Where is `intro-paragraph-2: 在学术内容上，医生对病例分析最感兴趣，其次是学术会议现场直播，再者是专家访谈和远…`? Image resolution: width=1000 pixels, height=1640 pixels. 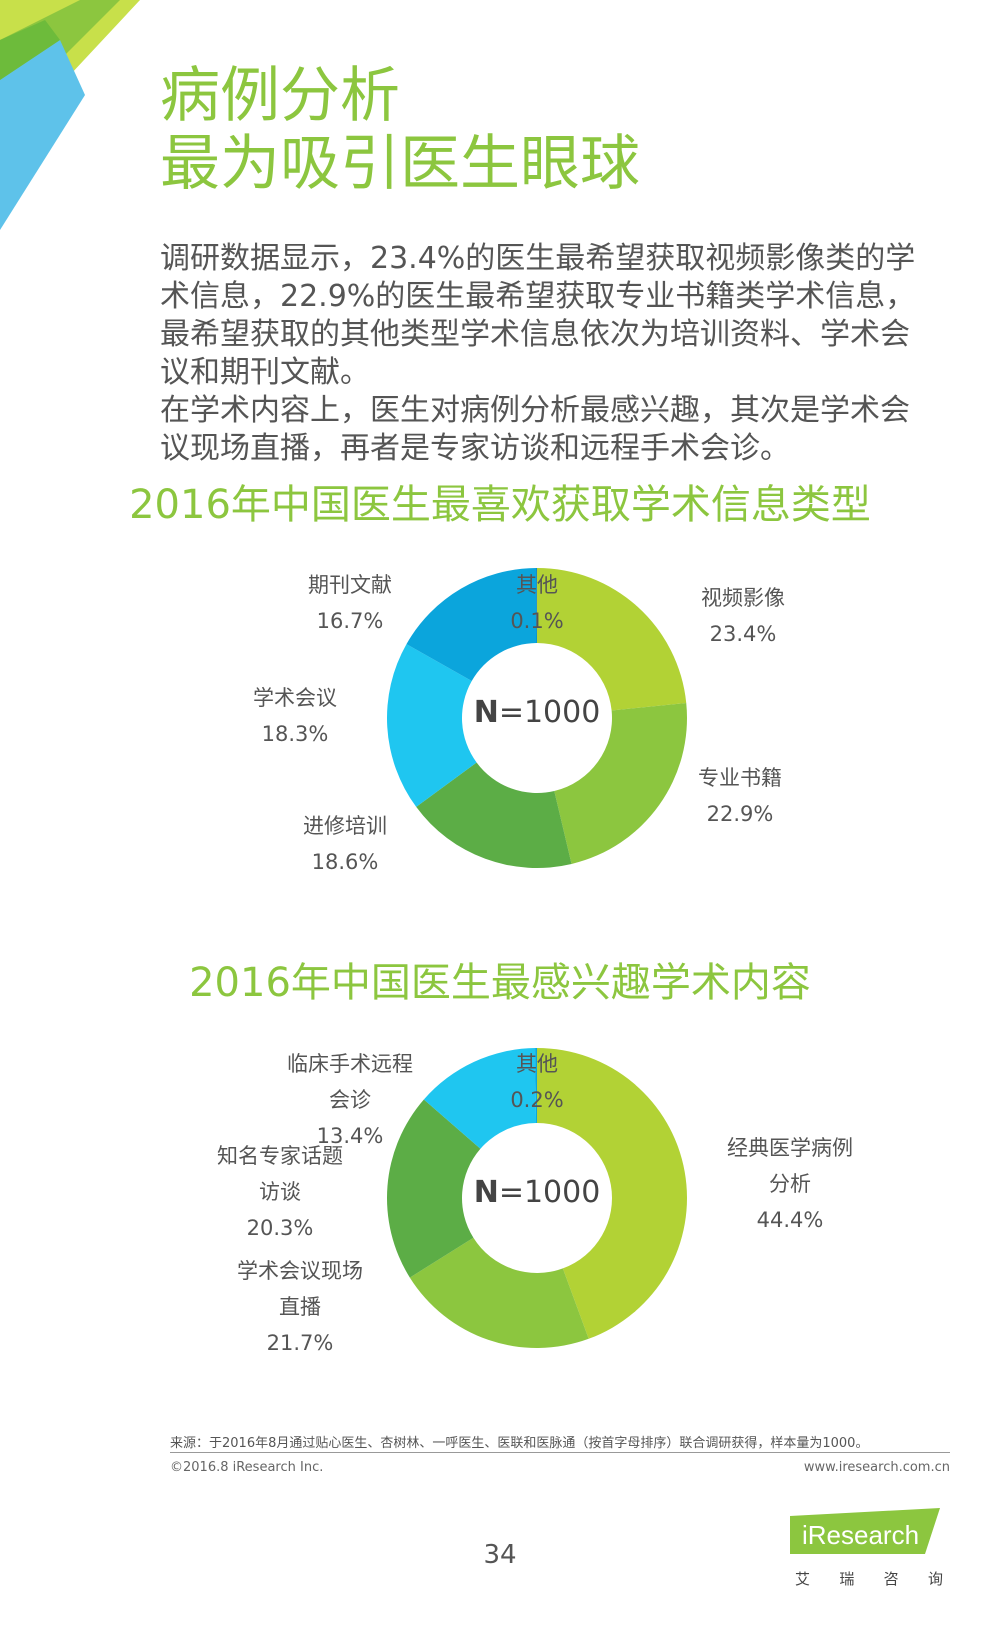
intro-paragraph-2: 在学术内容上，医生对病例分析最感兴趣，其次是学术会议现场直播，再者是专家访谈和远… is located at coordinates (540, 430).